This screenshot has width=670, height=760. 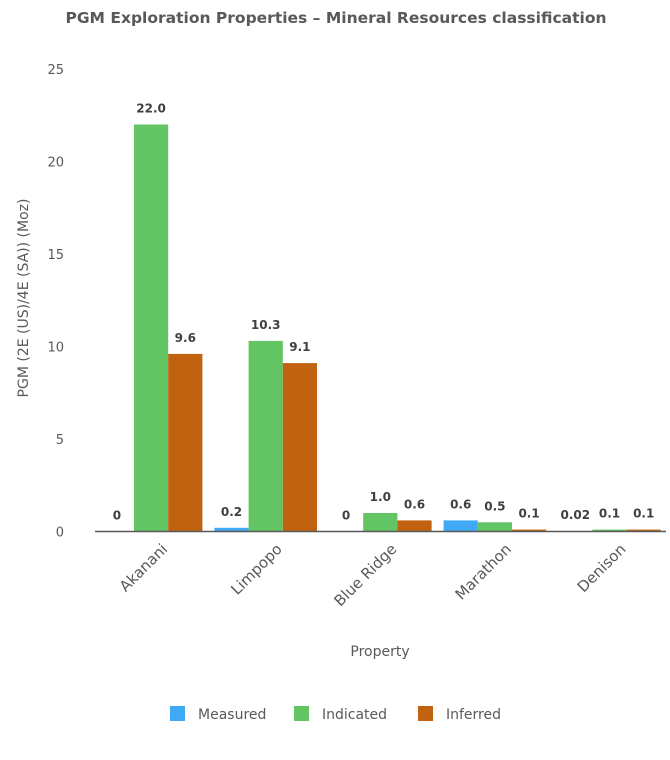 I want to click on legend: Measured Indicated Inferred, so click(x=335, y=714).